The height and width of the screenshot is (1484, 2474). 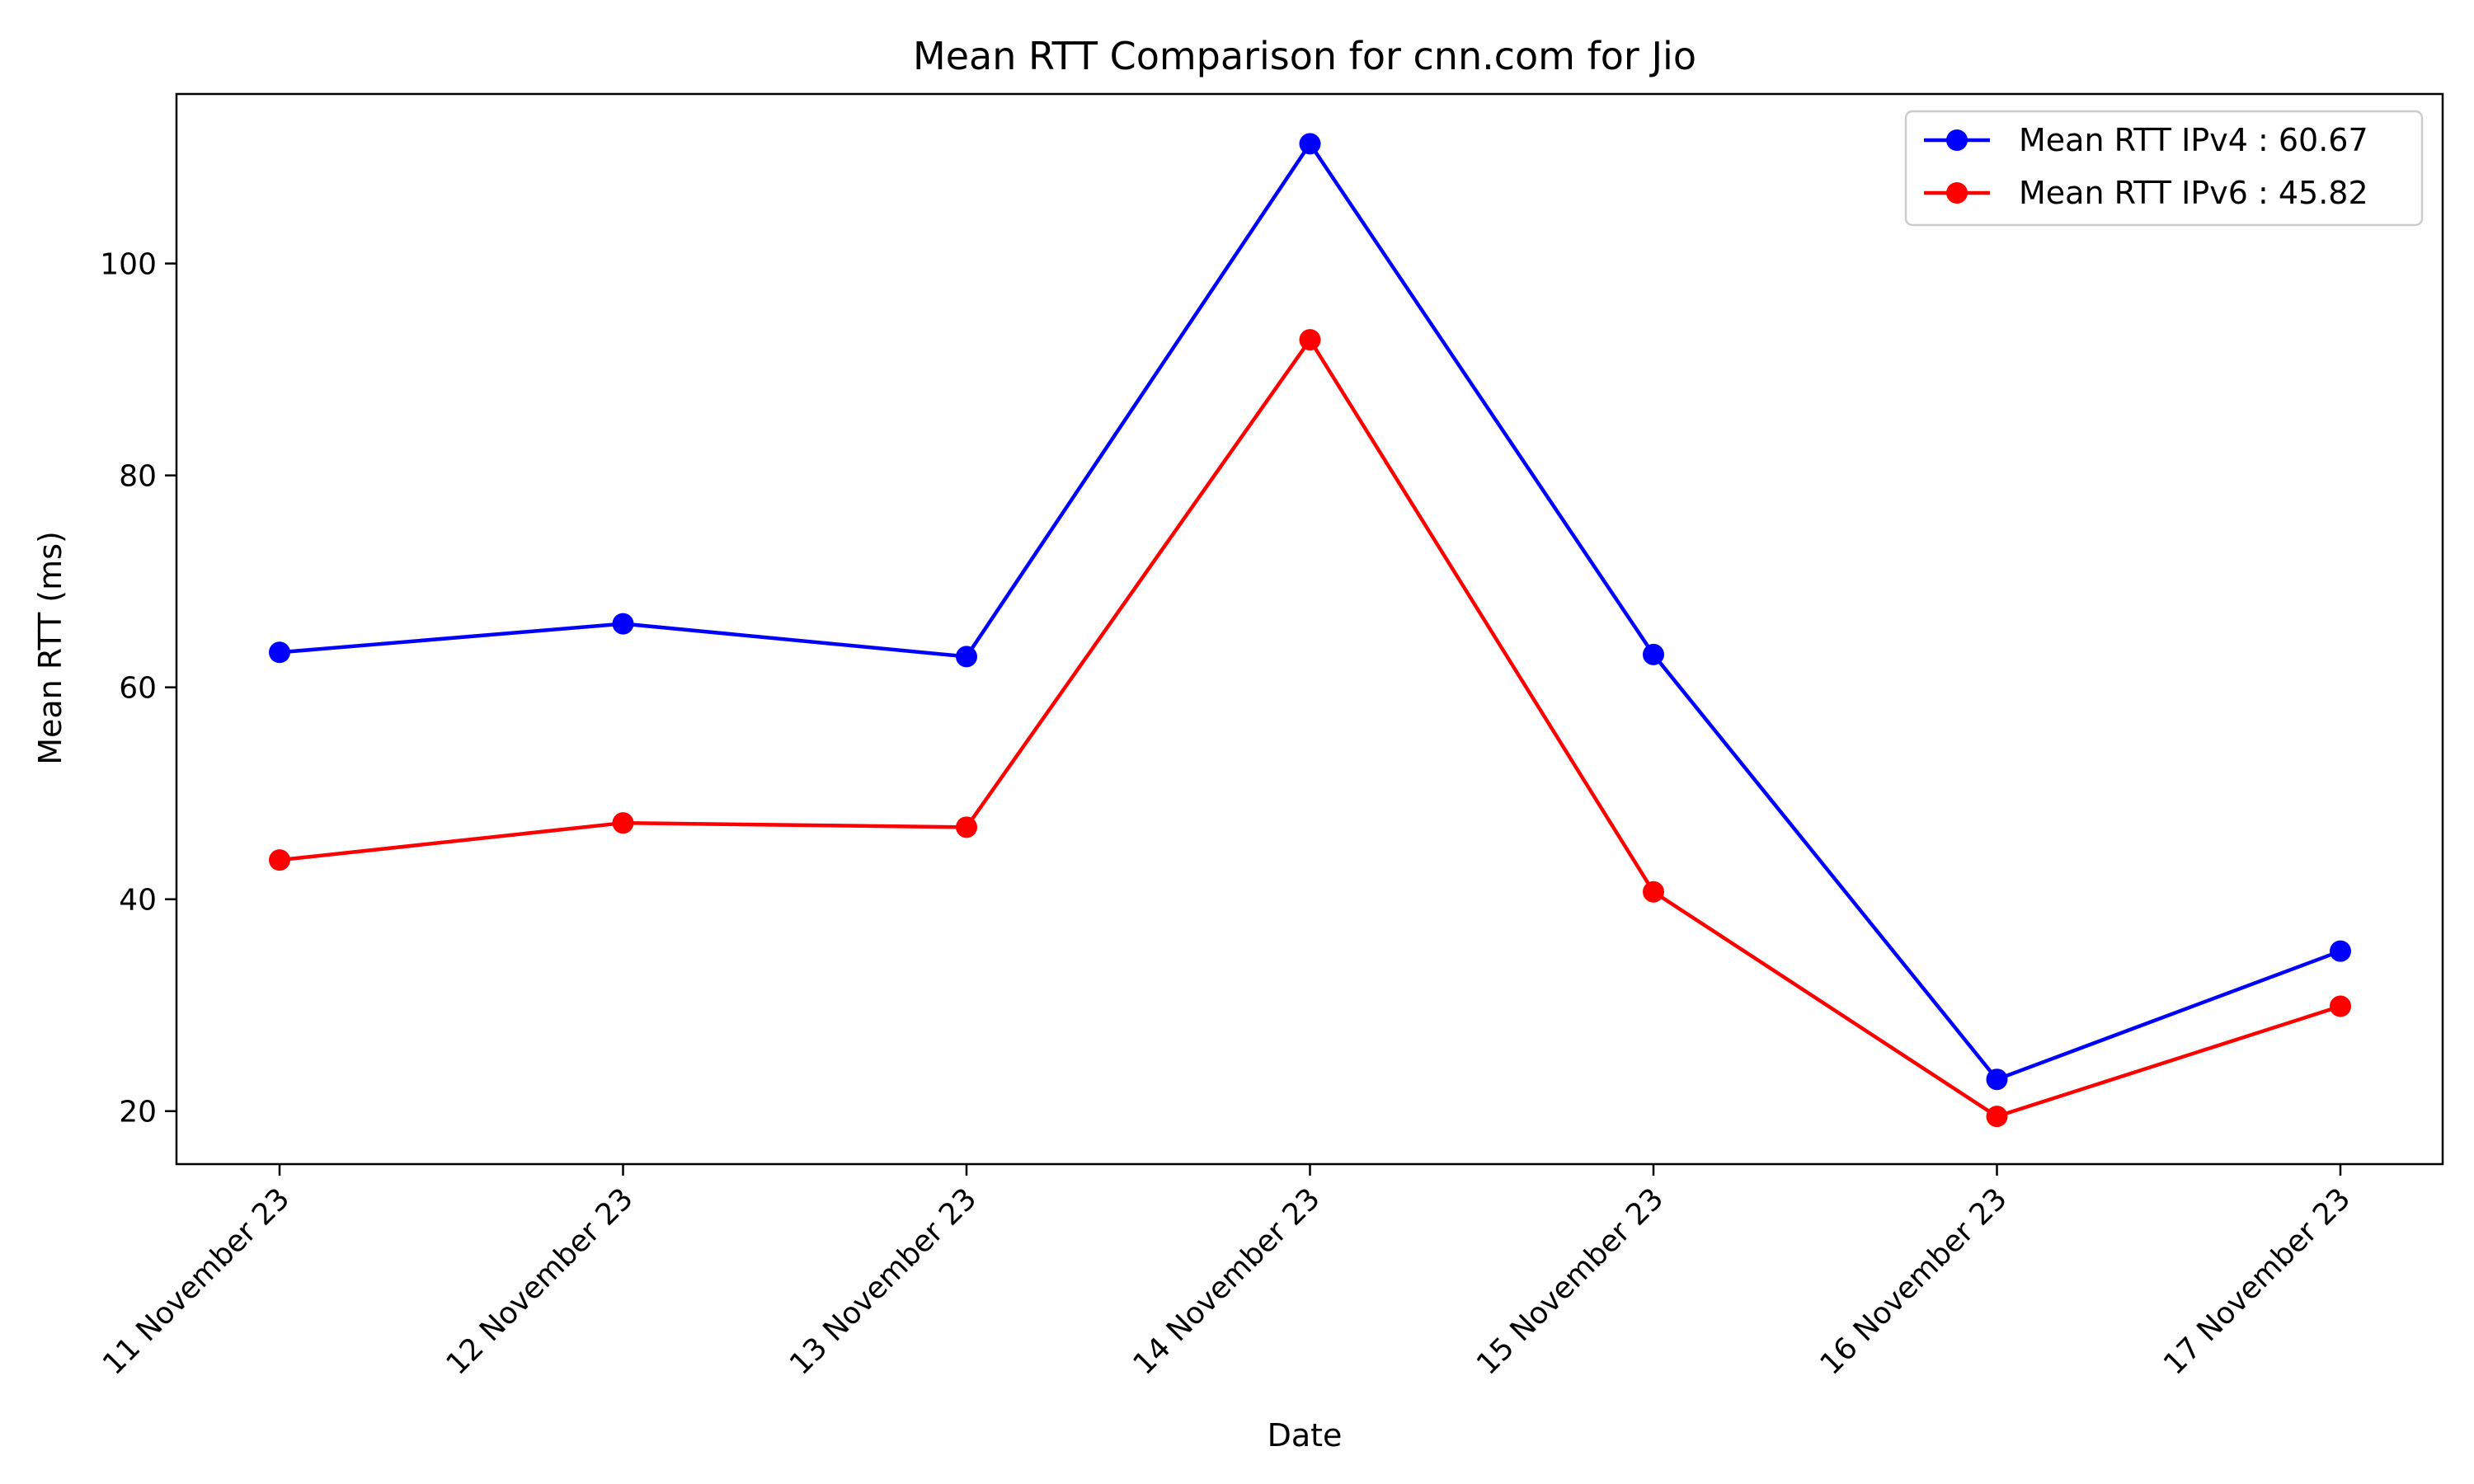 I want to click on legend-marker-ipv4, so click(x=1957, y=140).